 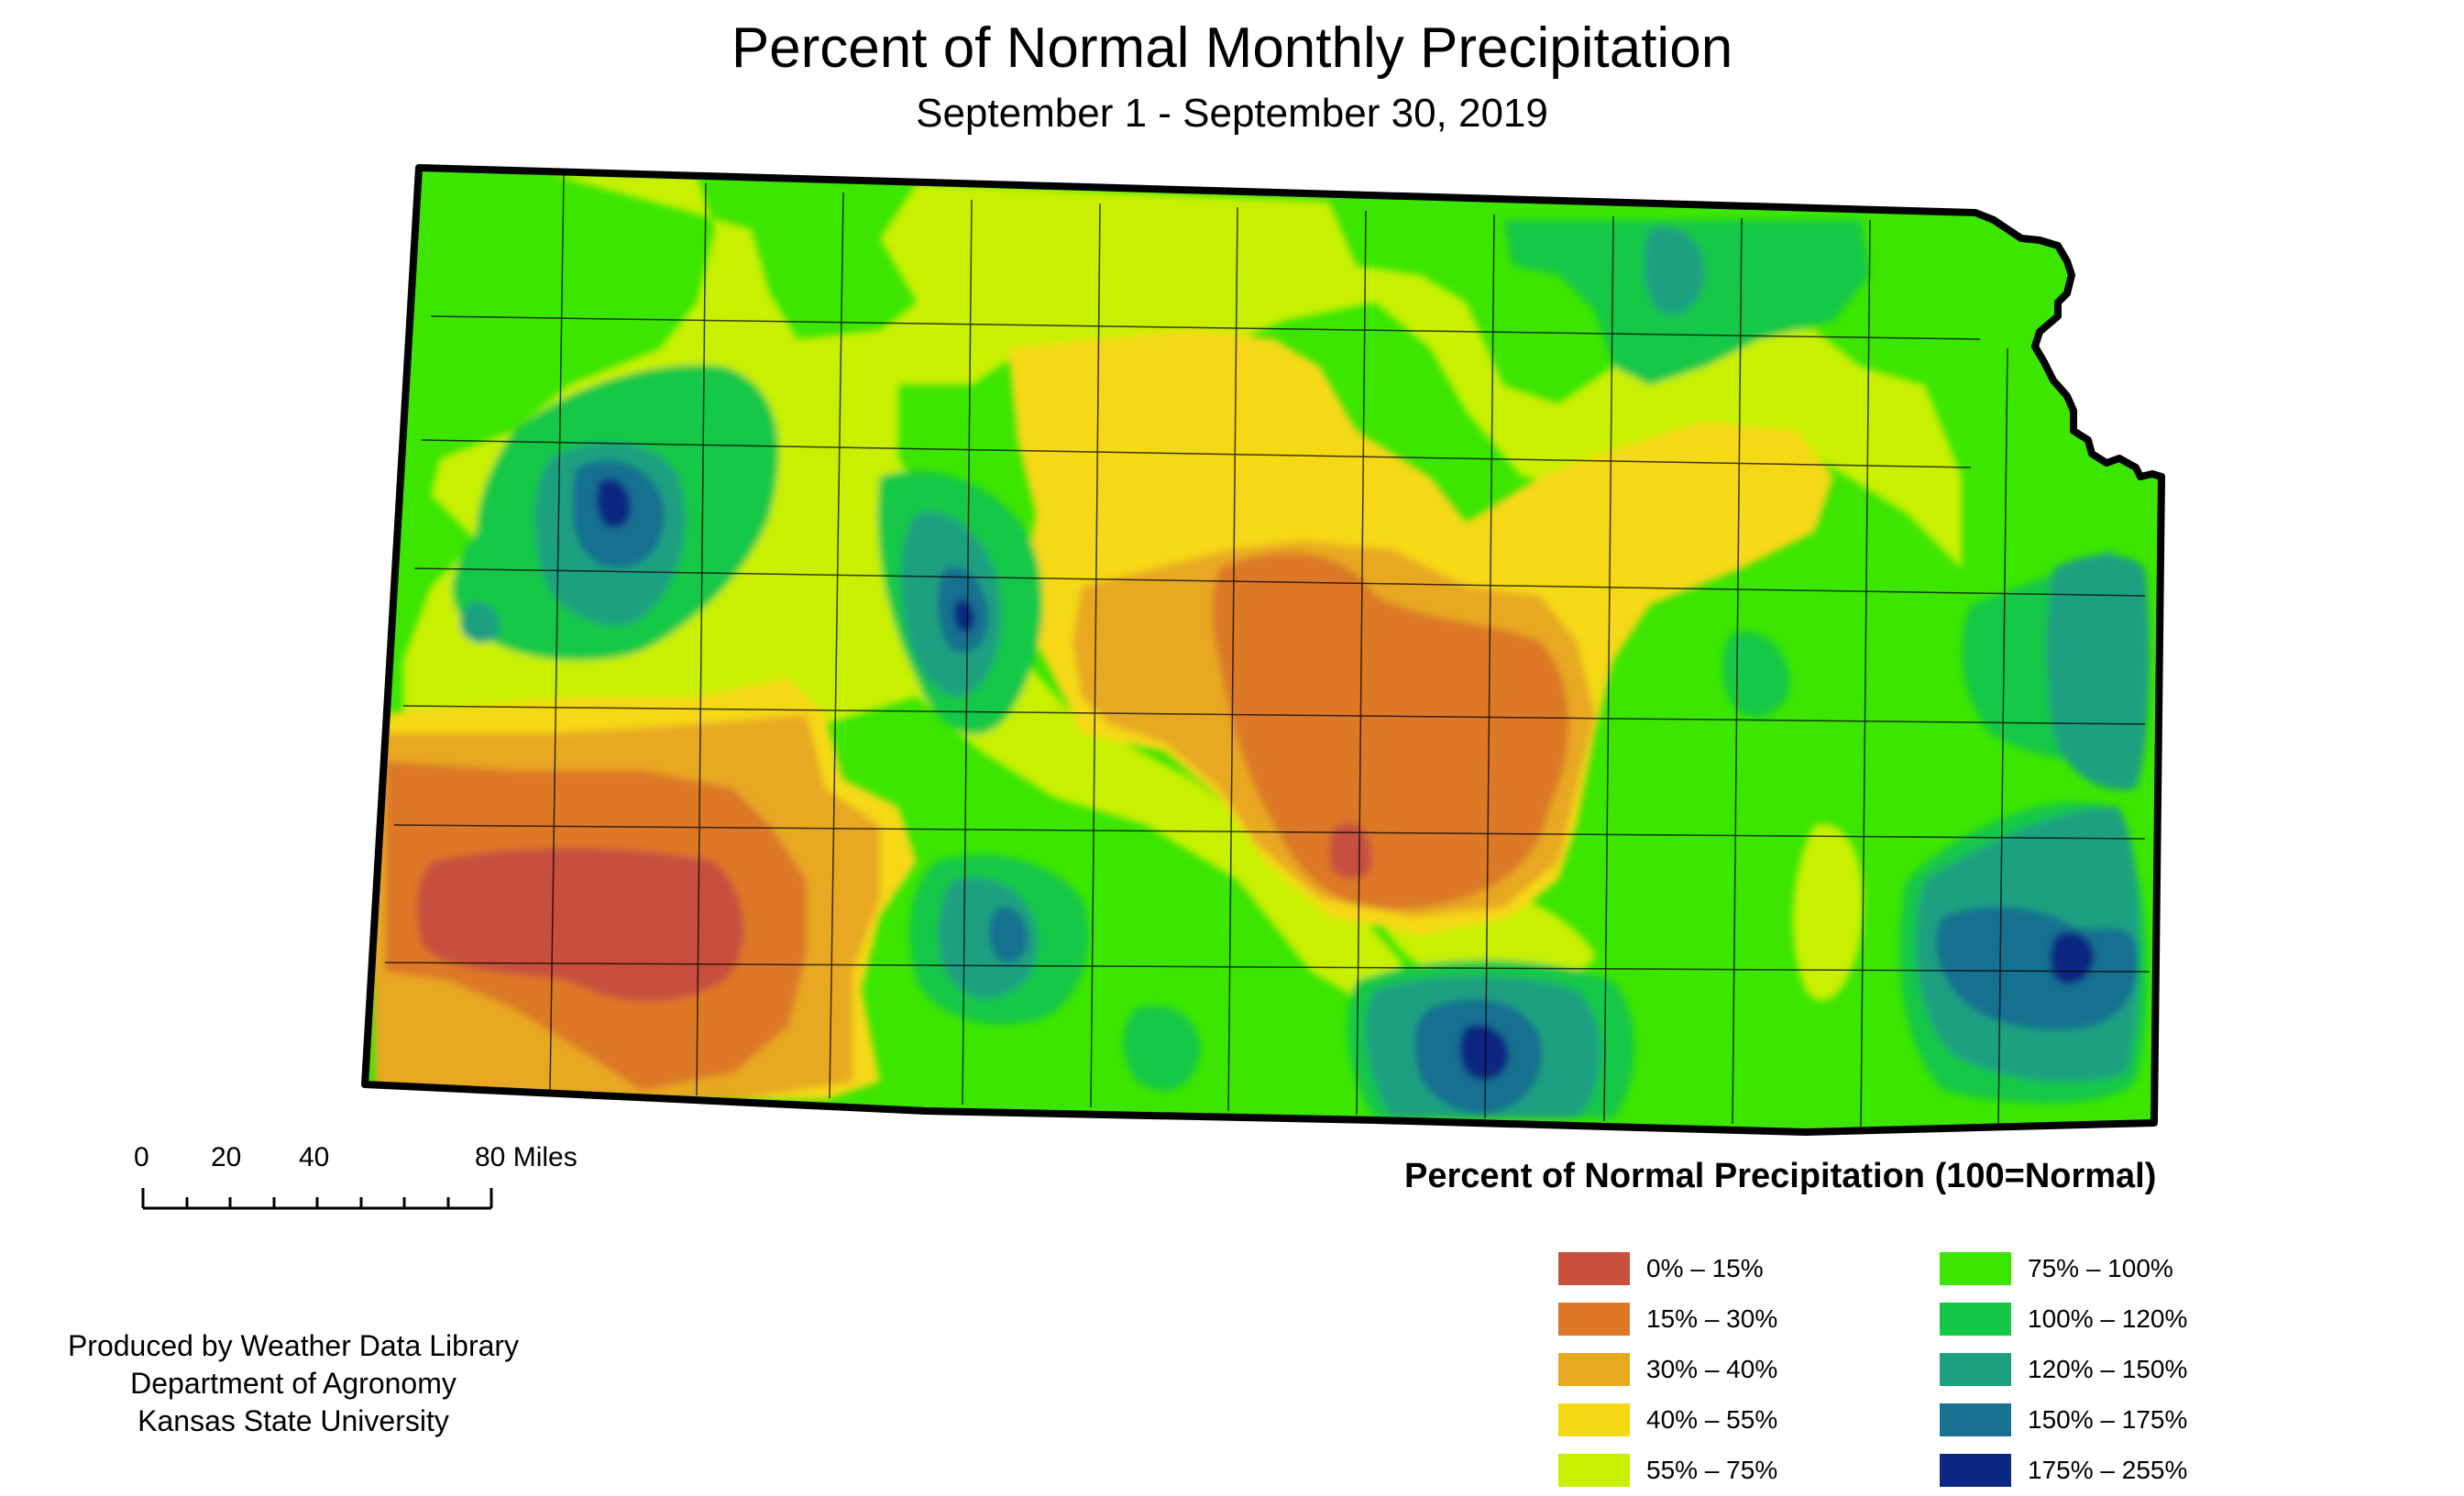 What do you see at coordinates (314, 1157) in the screenshot?
I see `scale-label-40: 40` at bounding box center [314, 1157].